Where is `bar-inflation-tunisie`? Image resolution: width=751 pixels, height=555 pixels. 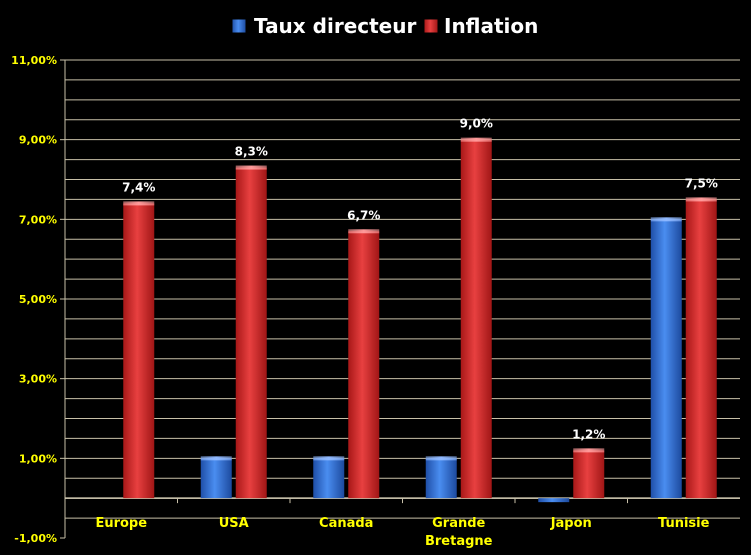
bar-inflation-tunisie is located at coordinates (701, 349).